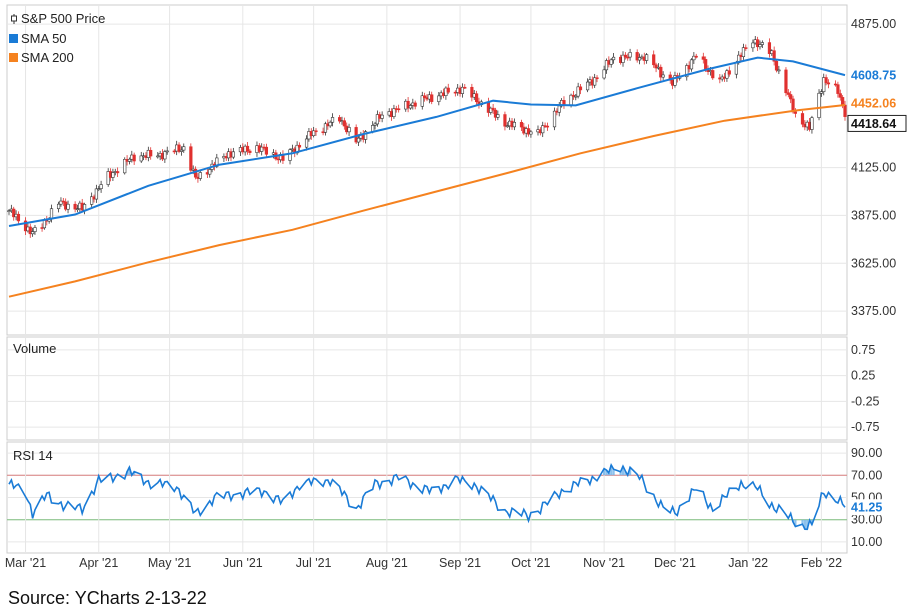 This screenshot has width=908, height=612. I want to click on price-last-value-box, so click(877, 123).